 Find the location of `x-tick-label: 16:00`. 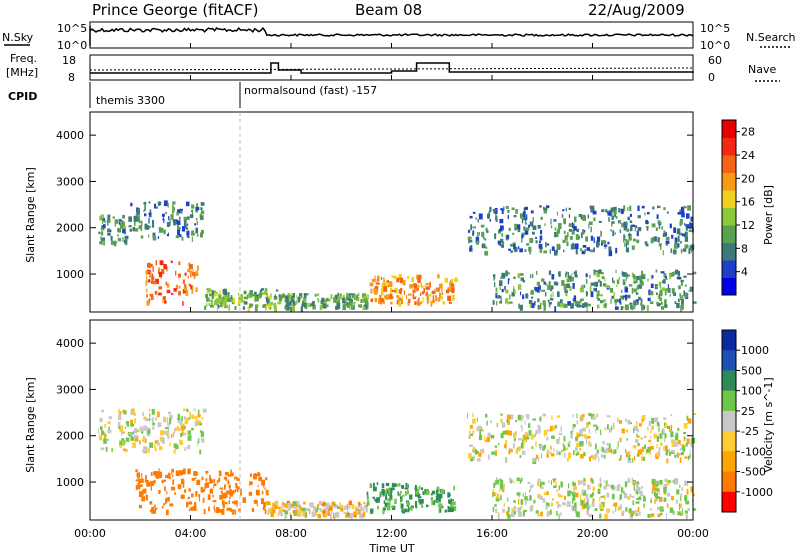

x-tick-label: 16:00 is located at coordinates (492, 533).